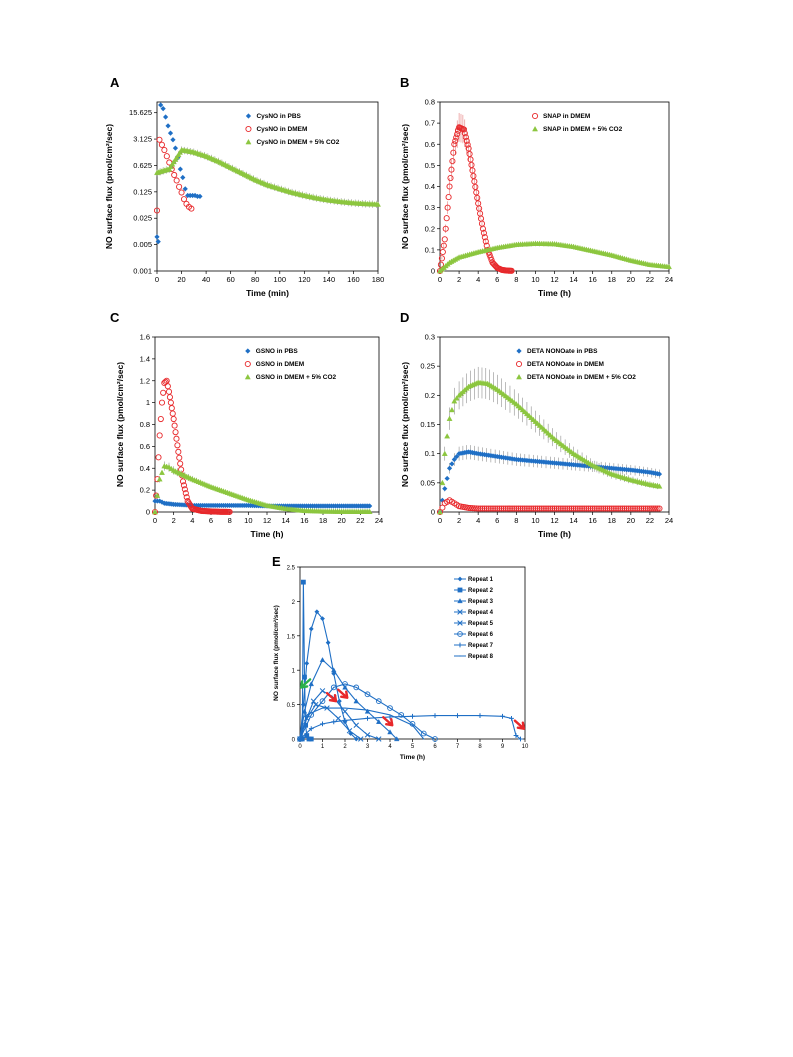 This screenshot has width=793, height=1057. I want to click on y-tick-label: 0.2, so click(430, 395).